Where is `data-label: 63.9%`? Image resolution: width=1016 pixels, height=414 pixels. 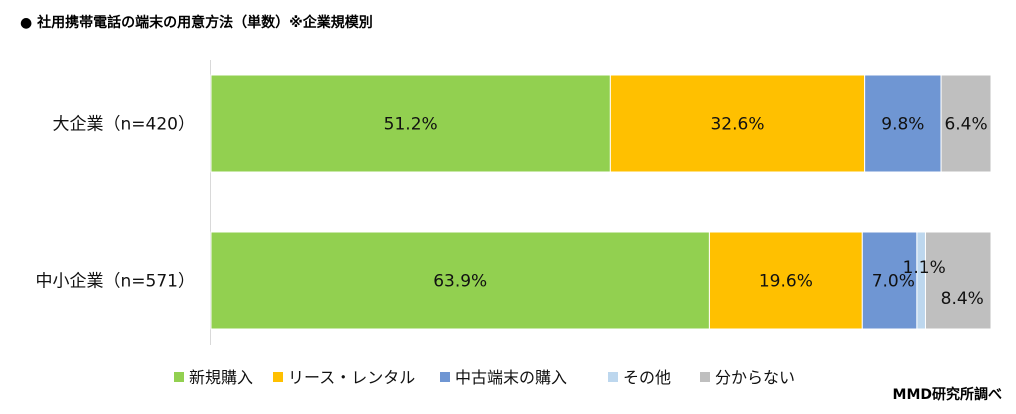
data-label: 63.9% is located at coordinates (460, 282).